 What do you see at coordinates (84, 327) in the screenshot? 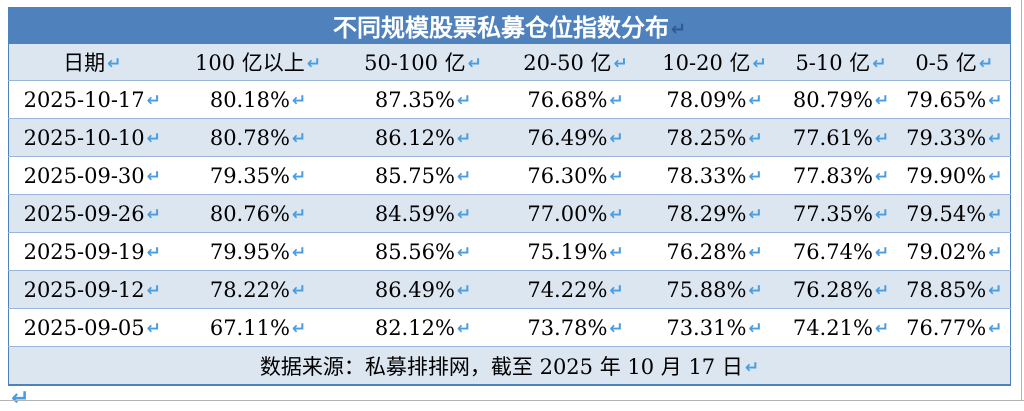
I see `date-cell-text: 2025-09-05` at bounding box center [84, 327].